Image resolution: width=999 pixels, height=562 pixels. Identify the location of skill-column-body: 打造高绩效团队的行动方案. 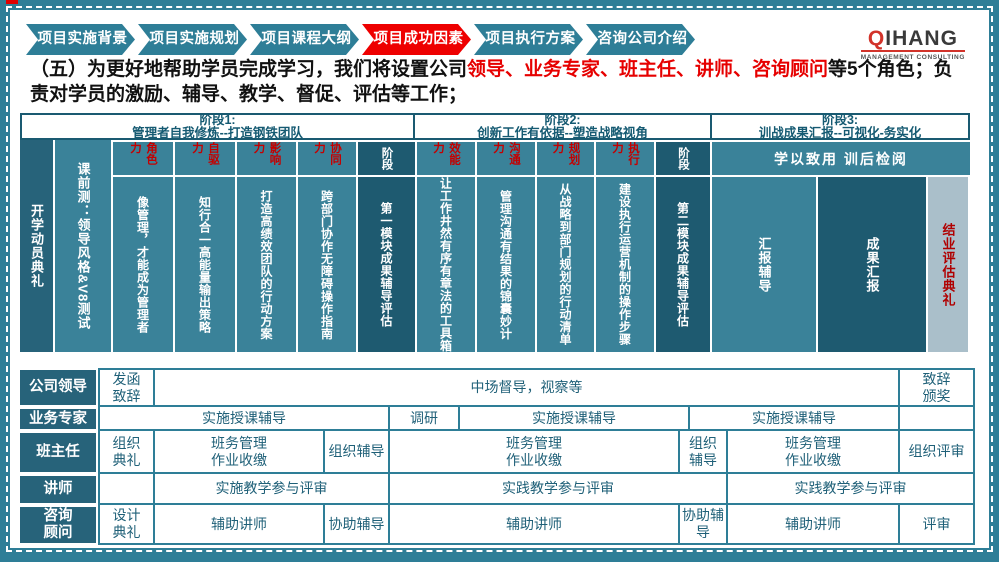
(266, 264).